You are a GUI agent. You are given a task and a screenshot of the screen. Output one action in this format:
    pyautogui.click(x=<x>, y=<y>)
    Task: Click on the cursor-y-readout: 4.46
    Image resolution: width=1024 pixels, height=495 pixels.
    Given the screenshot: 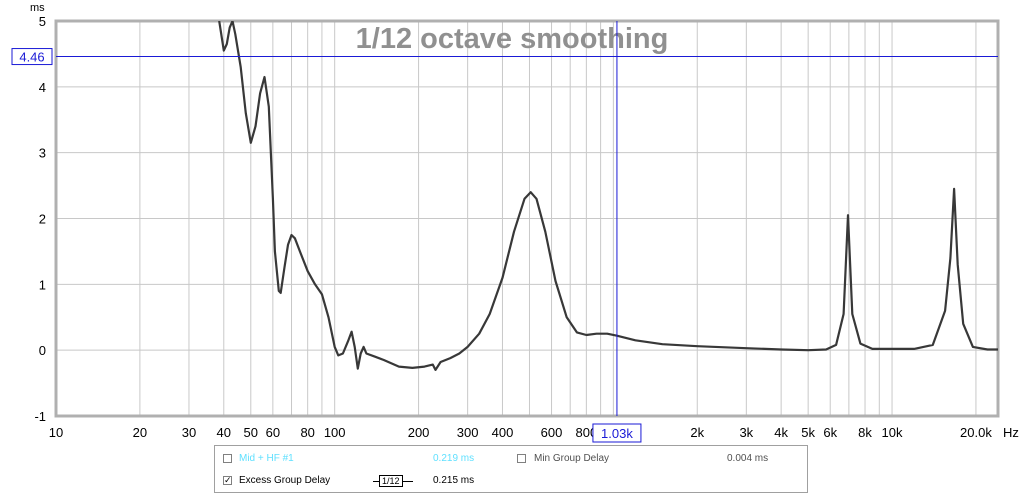 What is the action you would take?
    pyautogui.click(x=31, y=57)
    